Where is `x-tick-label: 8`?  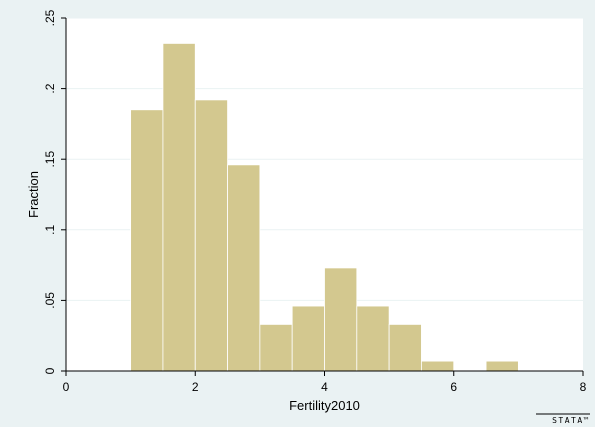
x-tick-label: 8 is located at coordinates (583, 387).